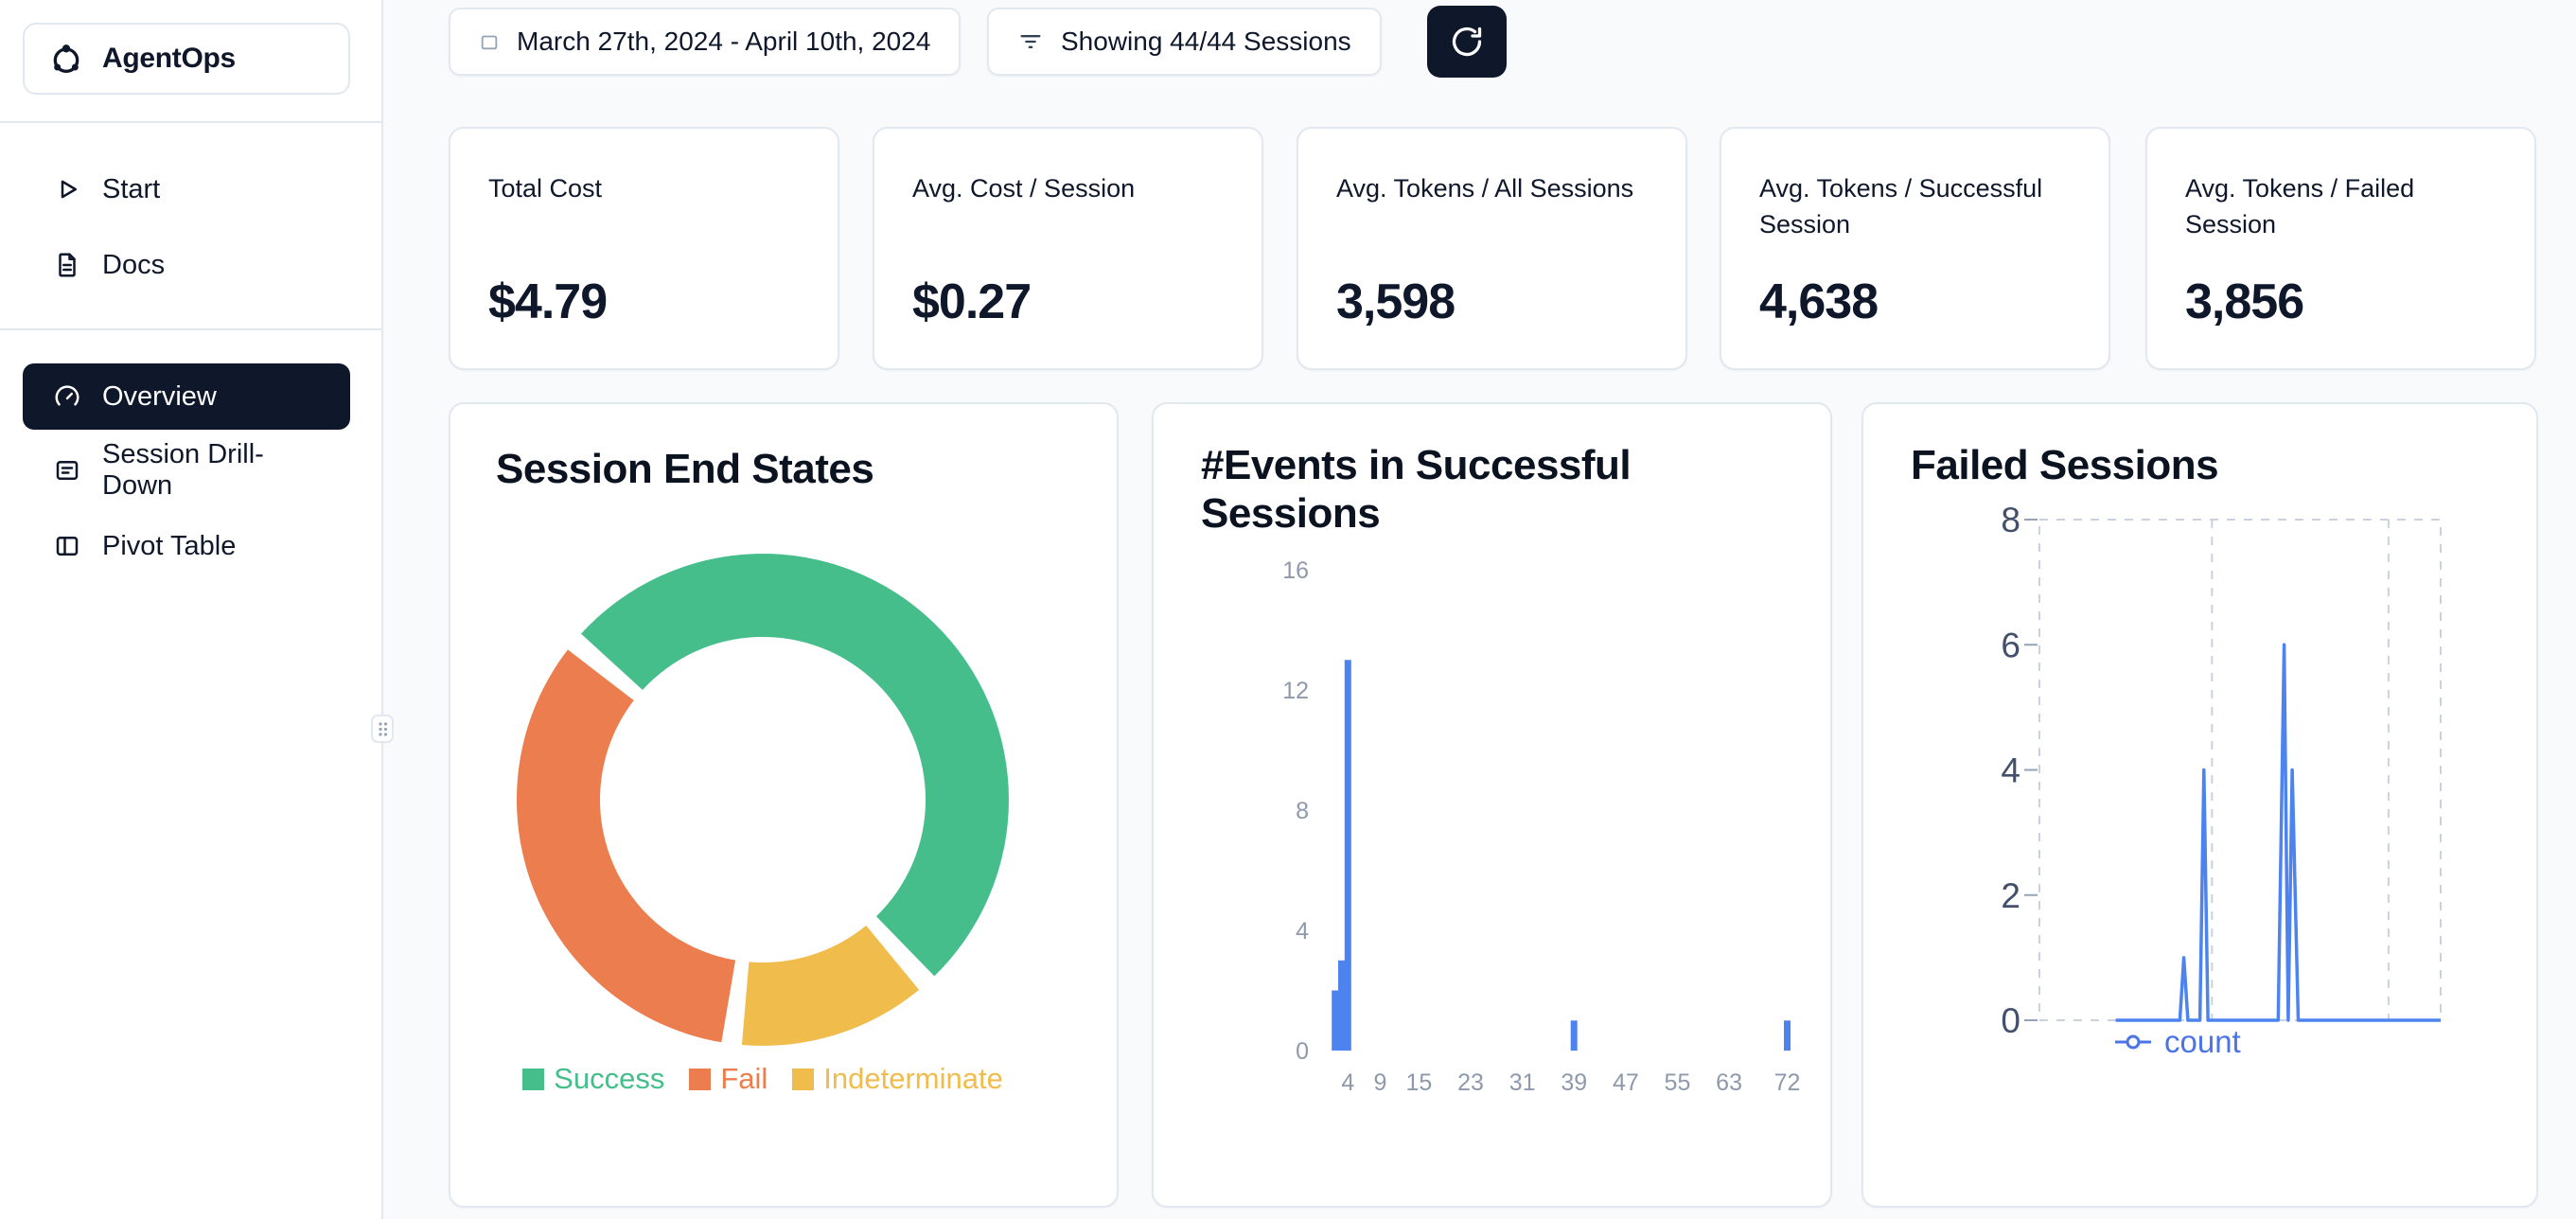  I want to click on stat-card-total-cost: Total Cost $4.79, so click(644, 248).